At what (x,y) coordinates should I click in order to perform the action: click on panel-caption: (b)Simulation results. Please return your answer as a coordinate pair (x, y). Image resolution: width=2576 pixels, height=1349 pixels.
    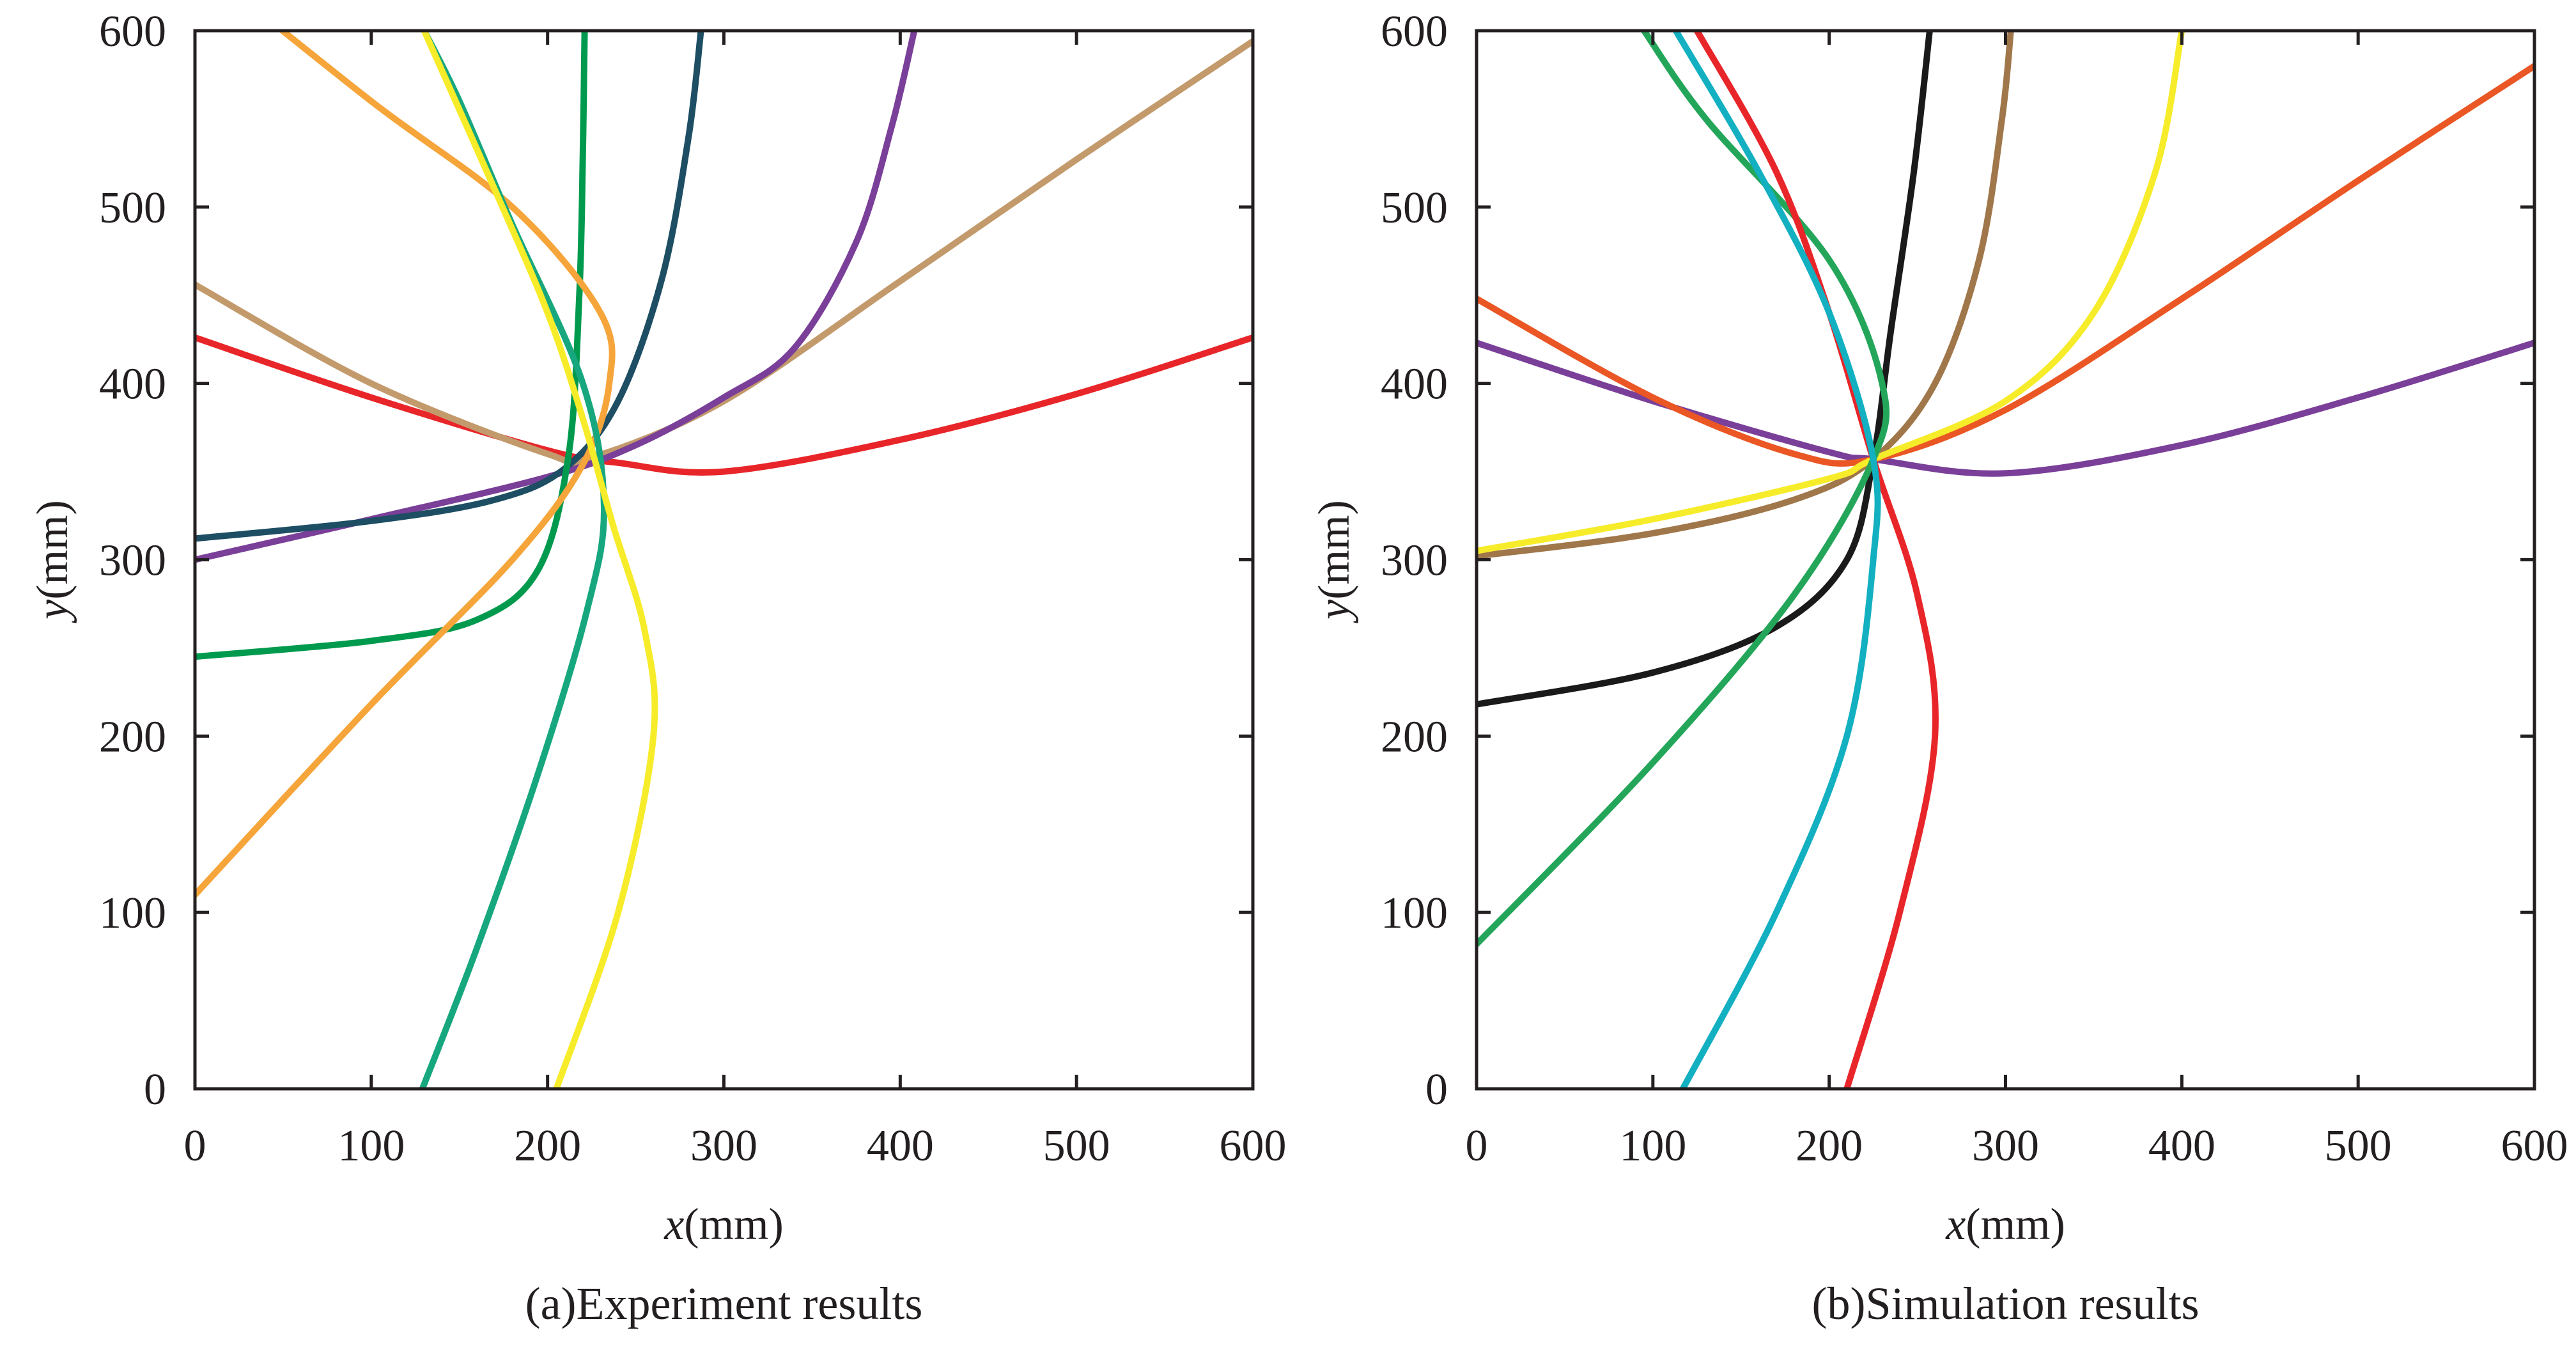
    Looking at the image, I should click on (2006, 1303).